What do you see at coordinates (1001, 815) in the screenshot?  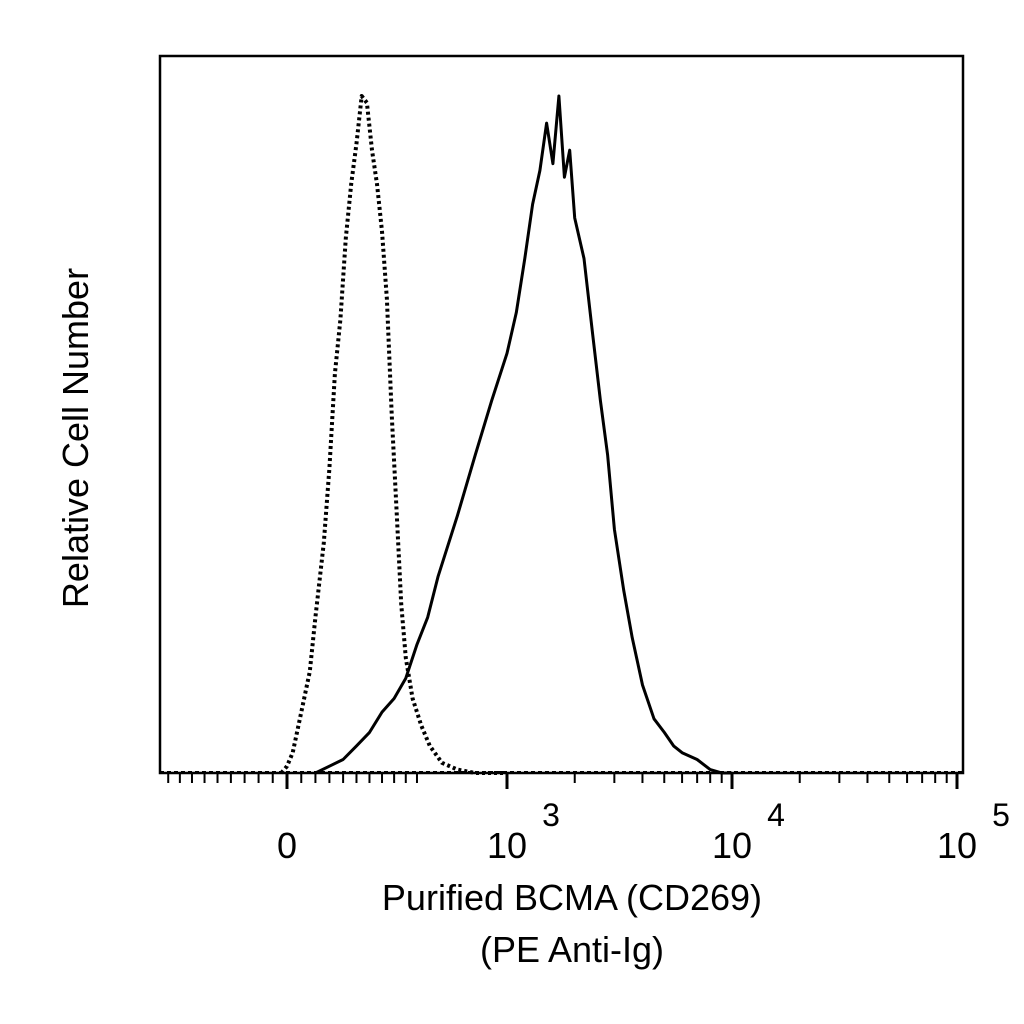 I see `x-tick-exponent: 5` at bounding box center [1001, 815].